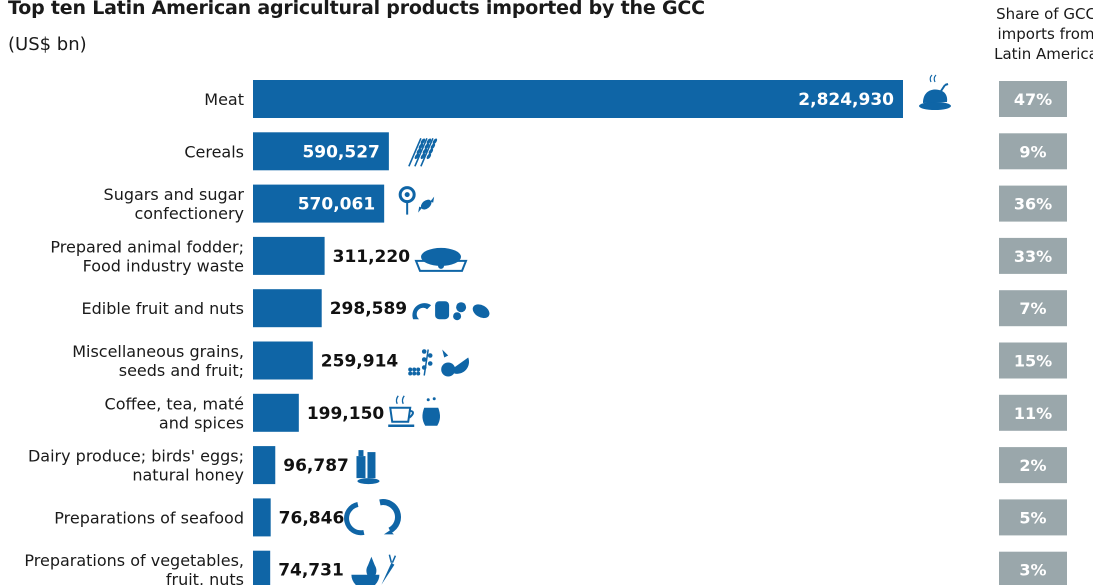  What do you see at coordinates (365, 579) in the screenshot?
I see `melon-shape` at bounding box center [365, 579].